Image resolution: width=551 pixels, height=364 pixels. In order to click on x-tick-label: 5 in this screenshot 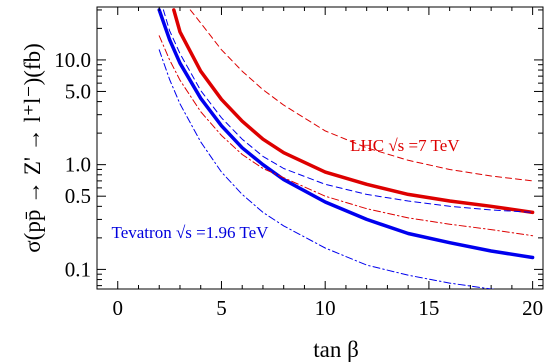, I will do `click(221, 308)`.